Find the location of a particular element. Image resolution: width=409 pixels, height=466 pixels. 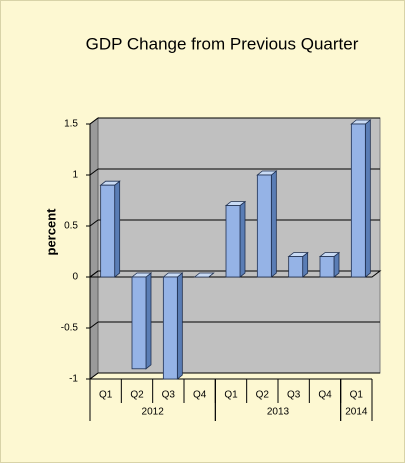

zero-plane is located at coordinates (235, 274).